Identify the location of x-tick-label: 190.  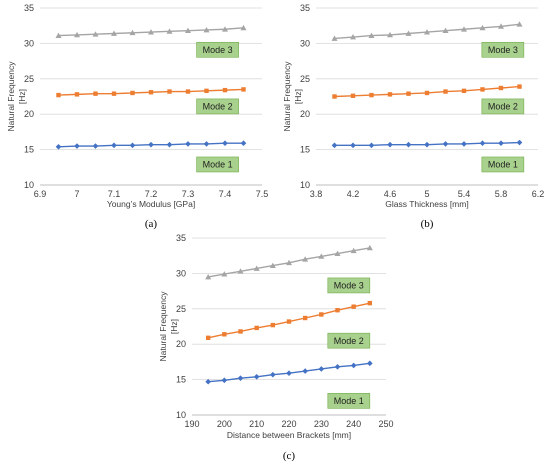
(191, 424).